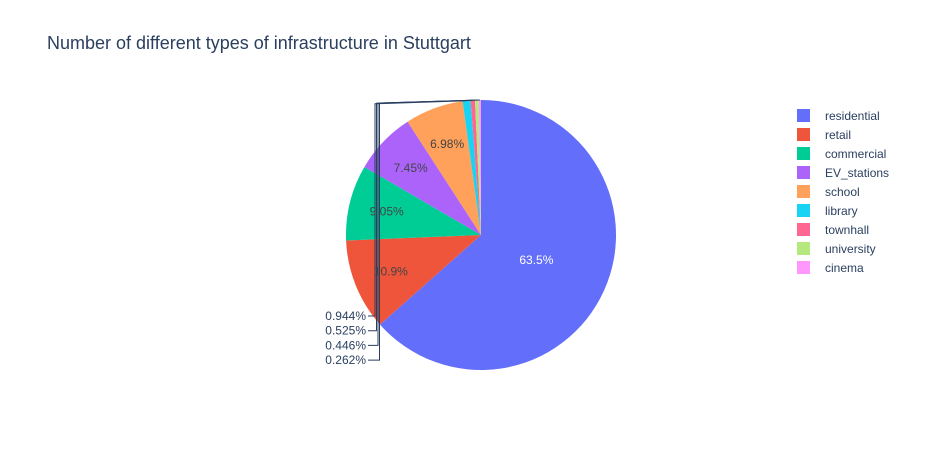  I want to click on legend-item-residential: residential, so click(843, 115).